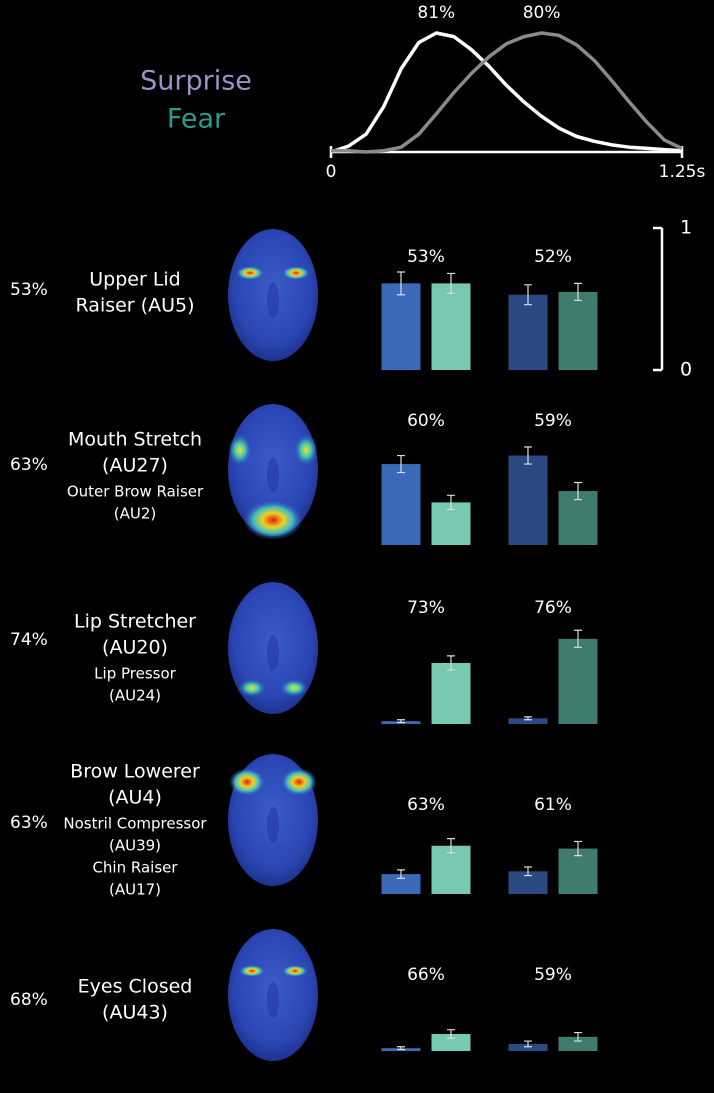 Image resolution: width=714 pixels, height=1093 pixels. I want to click on action-unit-label: Lip Pressor, so click(135, 674).